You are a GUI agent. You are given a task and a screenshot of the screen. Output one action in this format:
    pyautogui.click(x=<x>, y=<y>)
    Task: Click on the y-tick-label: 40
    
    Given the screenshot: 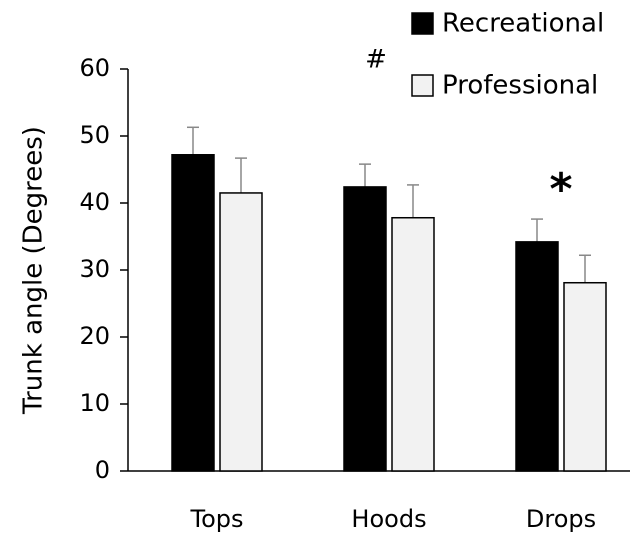 What is the action you would take?
    pyautogui.click(x=94, y=202)
    